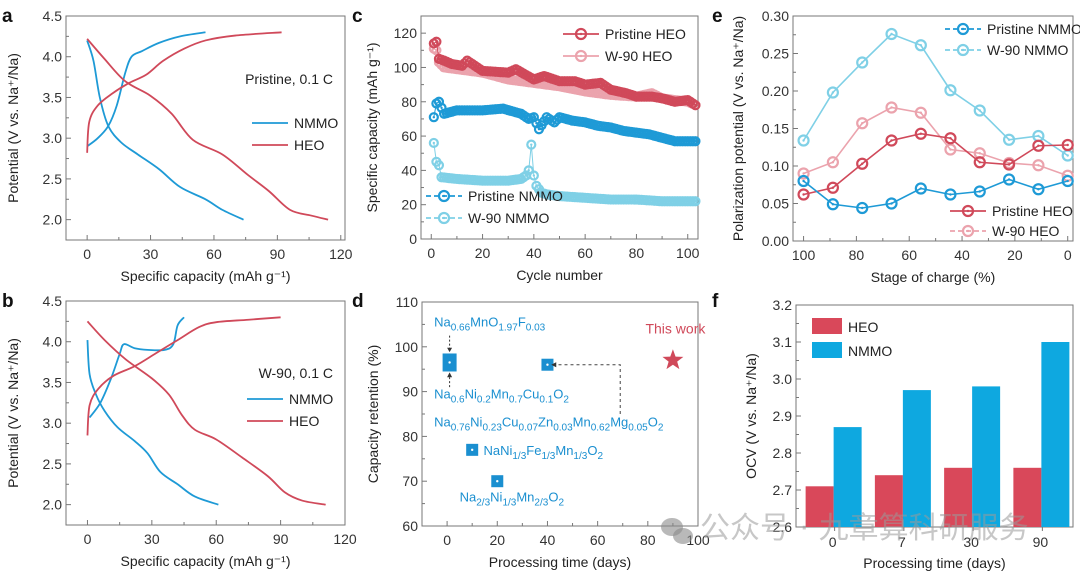 This screenshot has height=574, width=1080. I want to click on subscript: 0.66, so click(461, 328).